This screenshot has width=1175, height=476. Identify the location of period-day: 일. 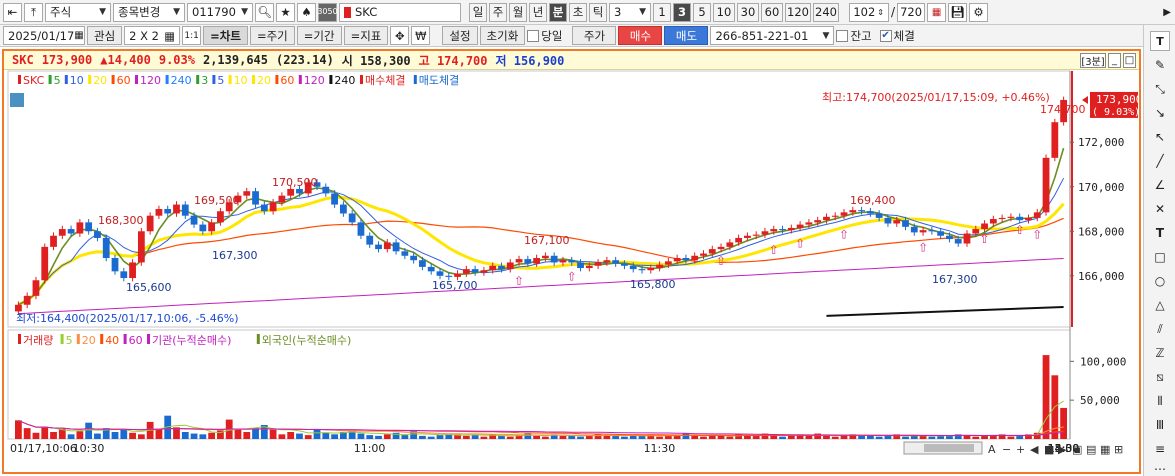
(478, 12).